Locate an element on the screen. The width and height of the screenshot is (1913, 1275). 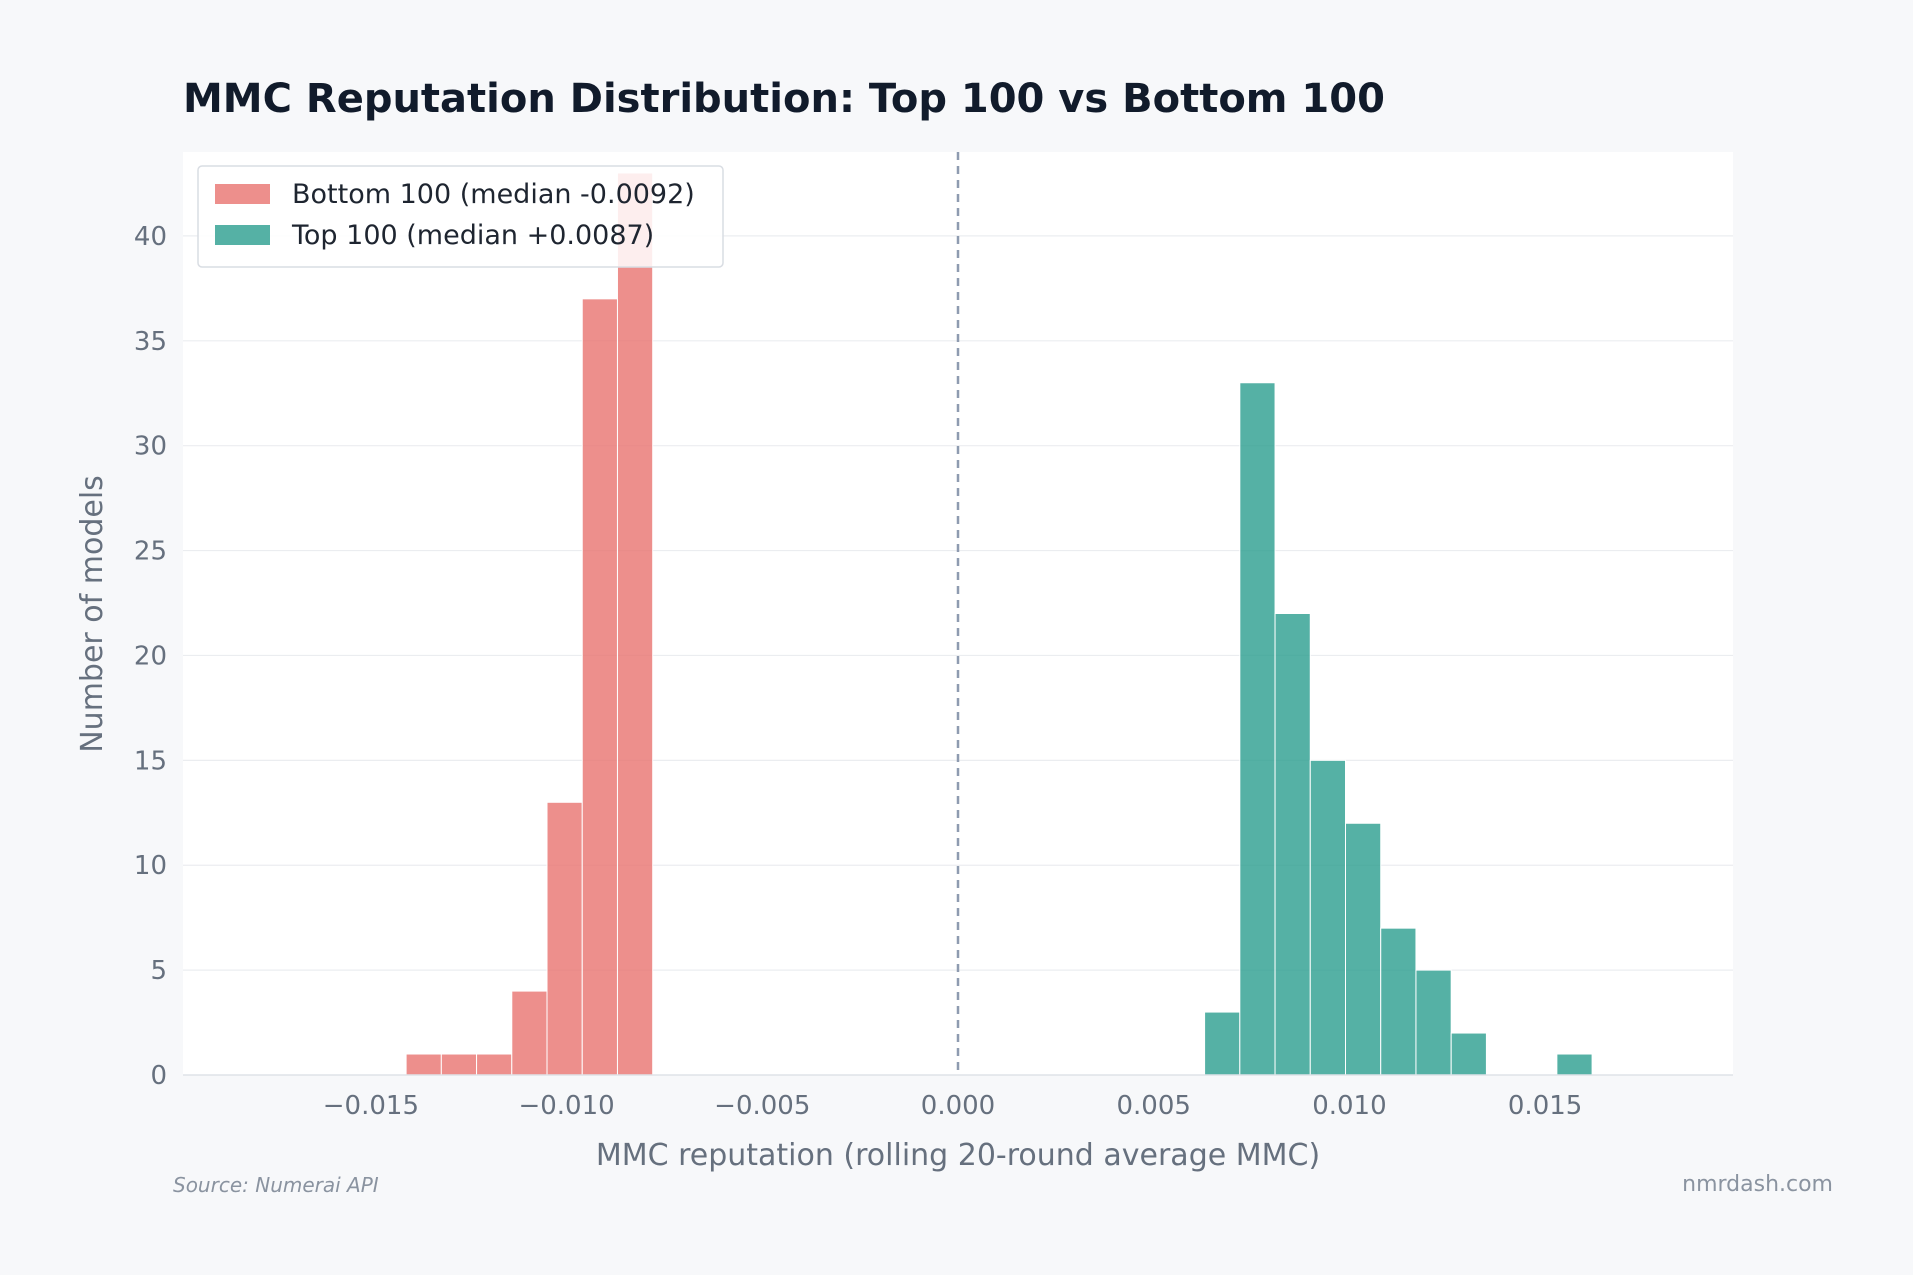
x-tick-label: −0.015 is located at coordinates (371, 1106).